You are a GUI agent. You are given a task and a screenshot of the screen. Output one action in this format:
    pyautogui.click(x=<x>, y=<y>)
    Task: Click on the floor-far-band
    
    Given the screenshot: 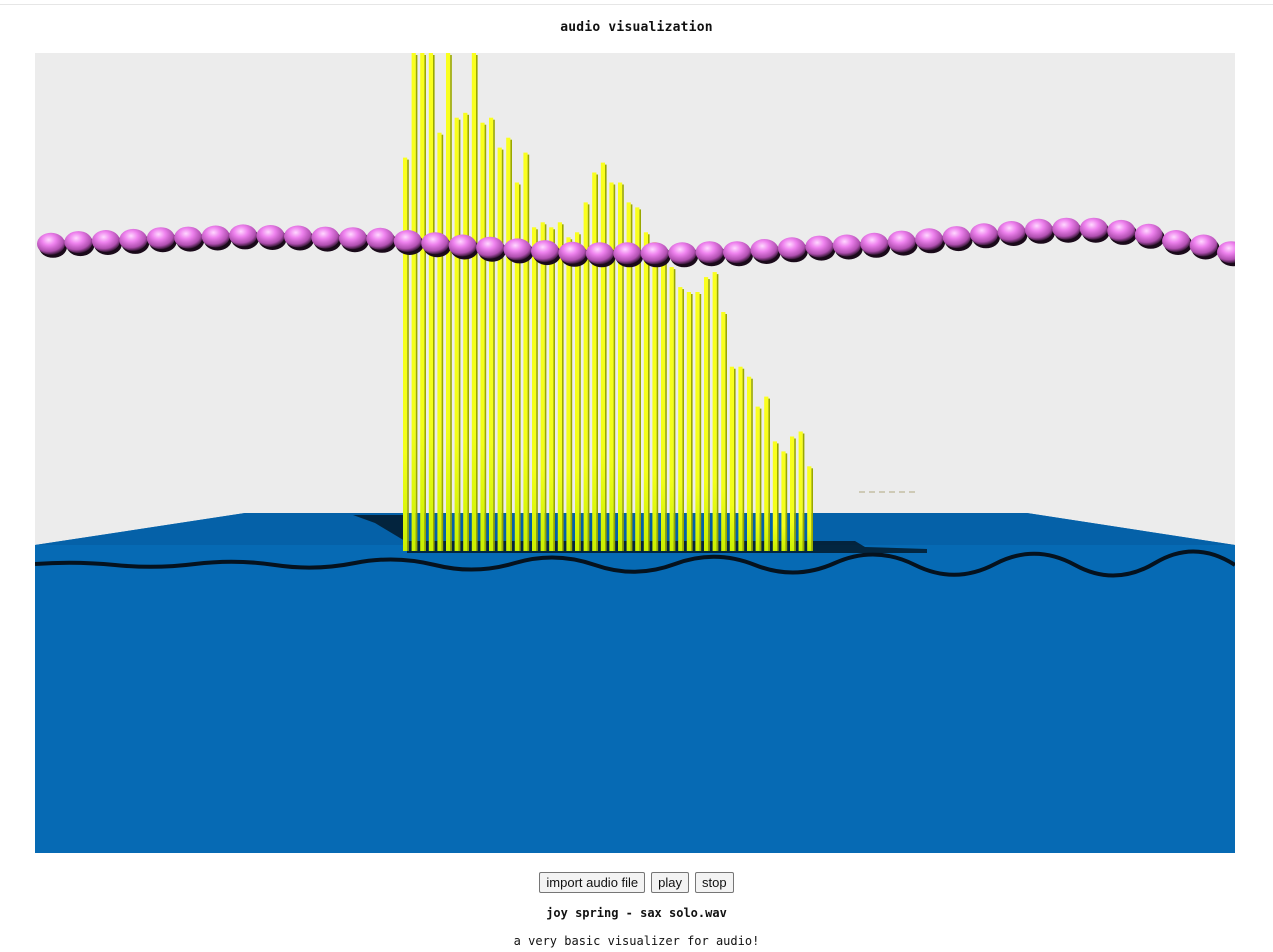 What is the action you would take?
    pyautogui.click(x=635, y=529)
    